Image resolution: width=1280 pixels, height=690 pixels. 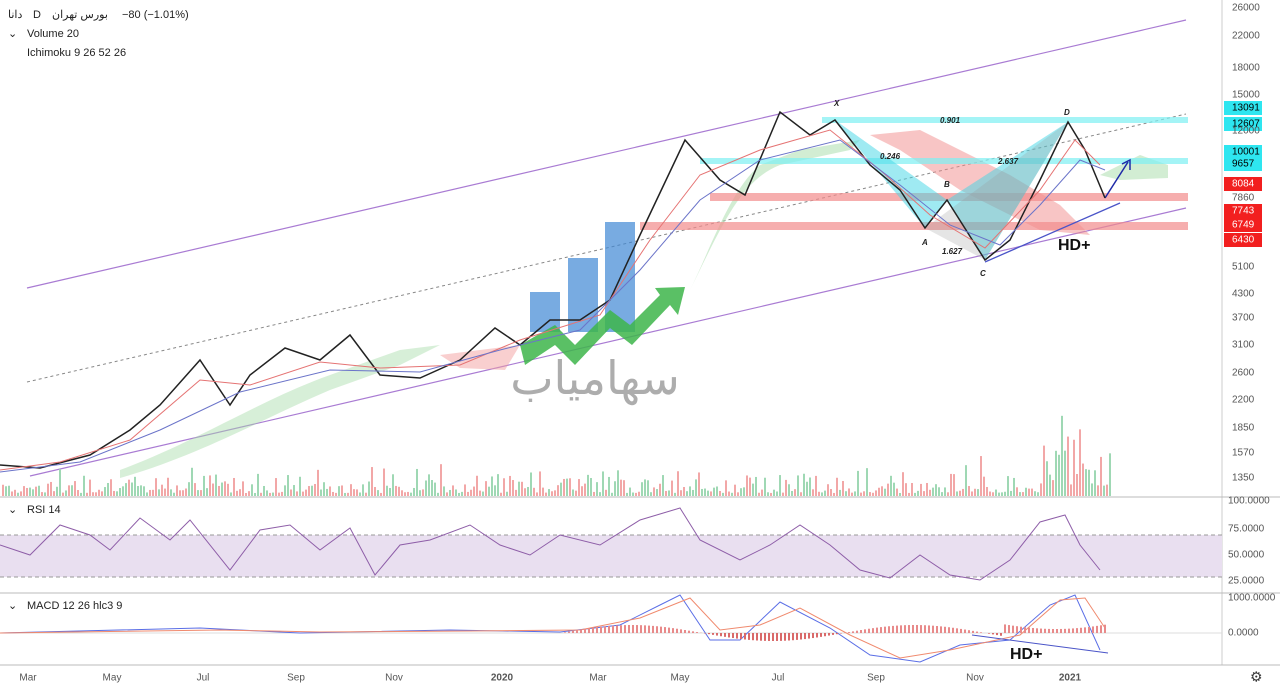 I want to click on settings-button: ⚙, so click(x=1256, y=677).